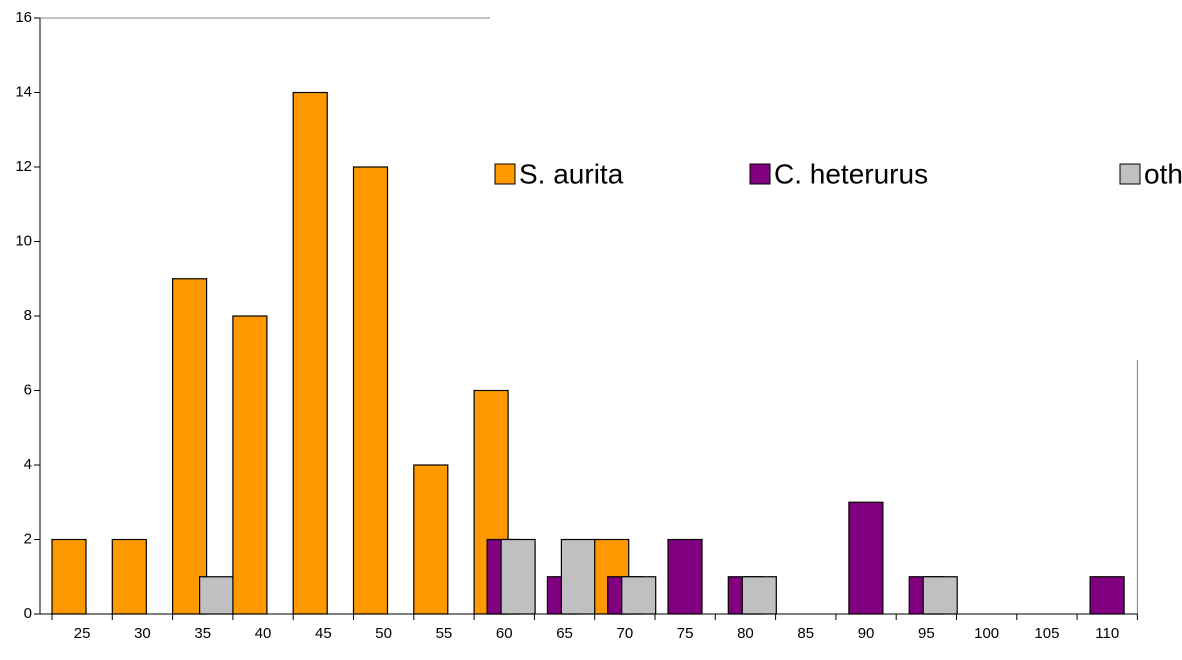  What do you see at coordinates (202, 633) in the screenshot?
I see `x-tick-label: 35` at bounding box center [202, 633].